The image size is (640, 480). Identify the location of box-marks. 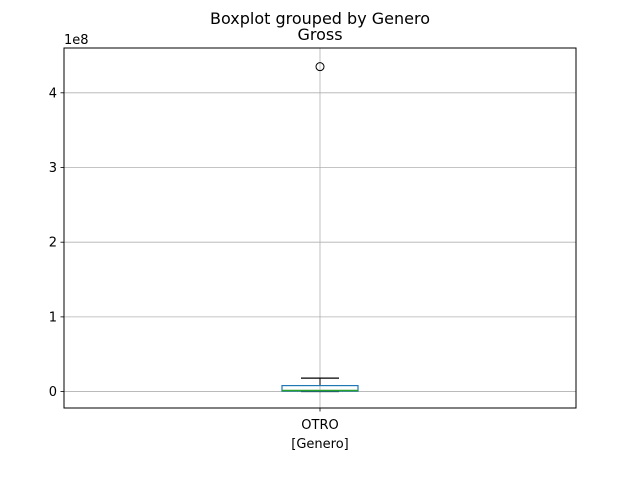
(320, 227).